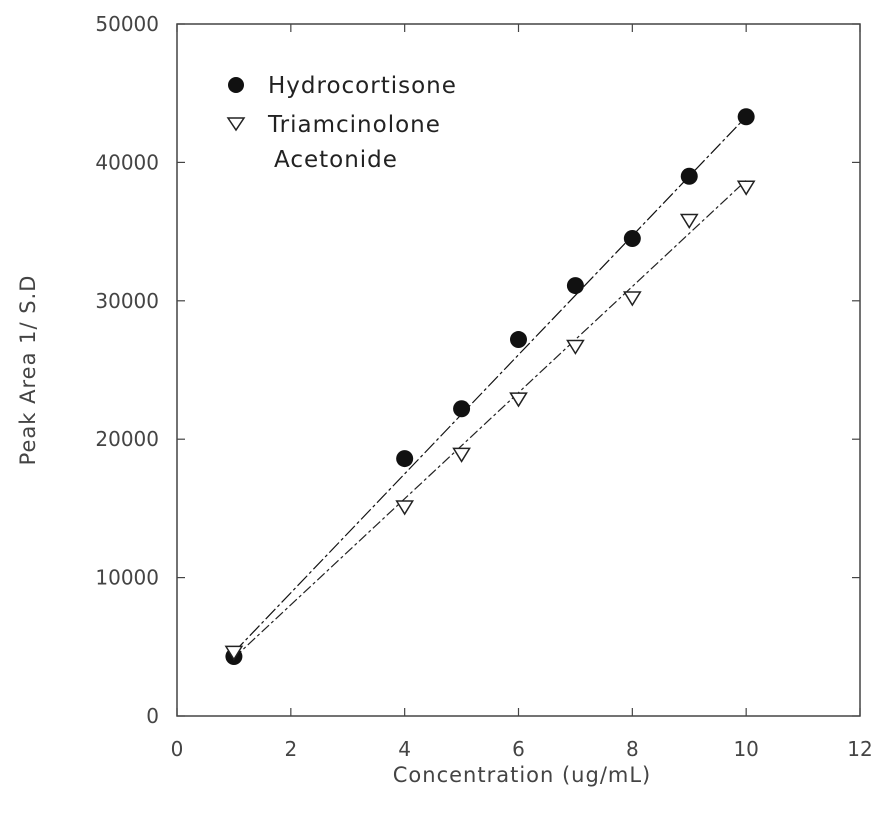  Describe the element at coordinates (152, 716) in the screenshot. I see `y-tick-label: 0` at that location.